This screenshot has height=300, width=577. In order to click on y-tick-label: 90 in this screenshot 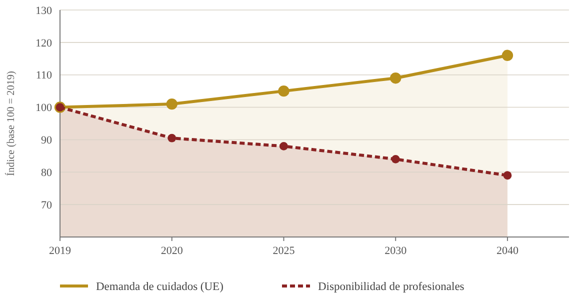, I will do `click(46, 140)`.